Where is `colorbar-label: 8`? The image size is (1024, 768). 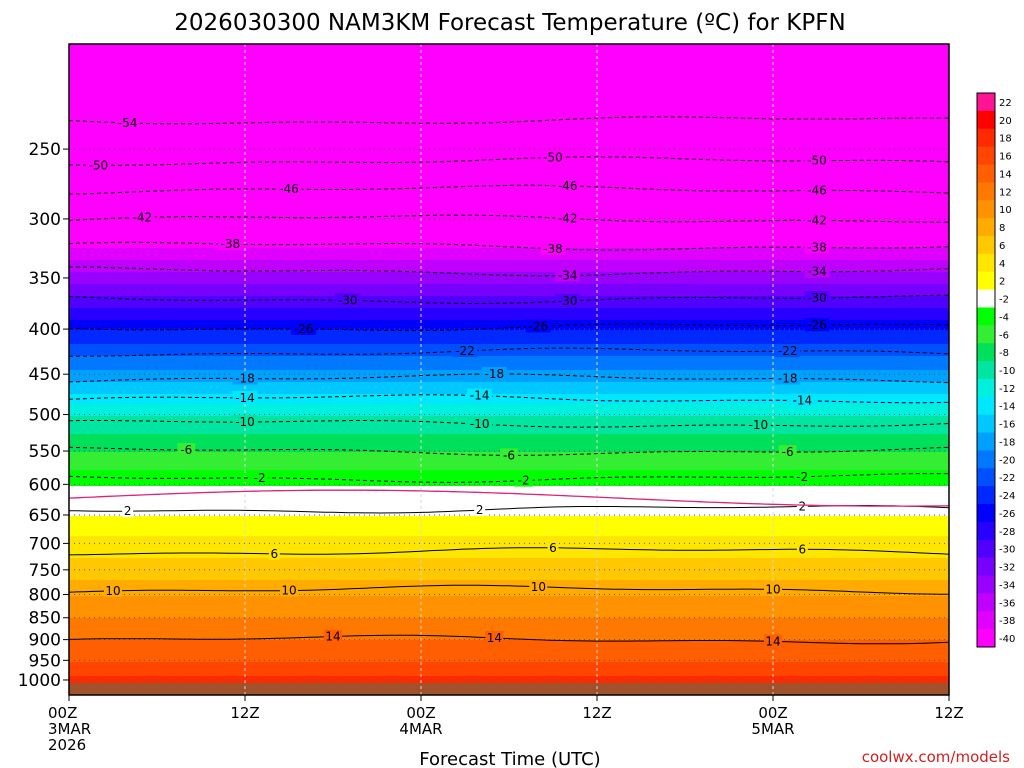
colorbar-label: 8 is located at coordinates (1002, 228).